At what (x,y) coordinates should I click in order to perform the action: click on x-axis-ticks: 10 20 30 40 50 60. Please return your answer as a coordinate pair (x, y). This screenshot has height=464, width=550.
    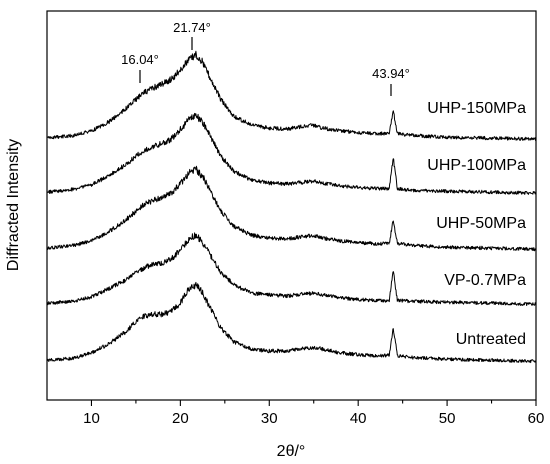
    Looking at the image, I should click on (313, 413).